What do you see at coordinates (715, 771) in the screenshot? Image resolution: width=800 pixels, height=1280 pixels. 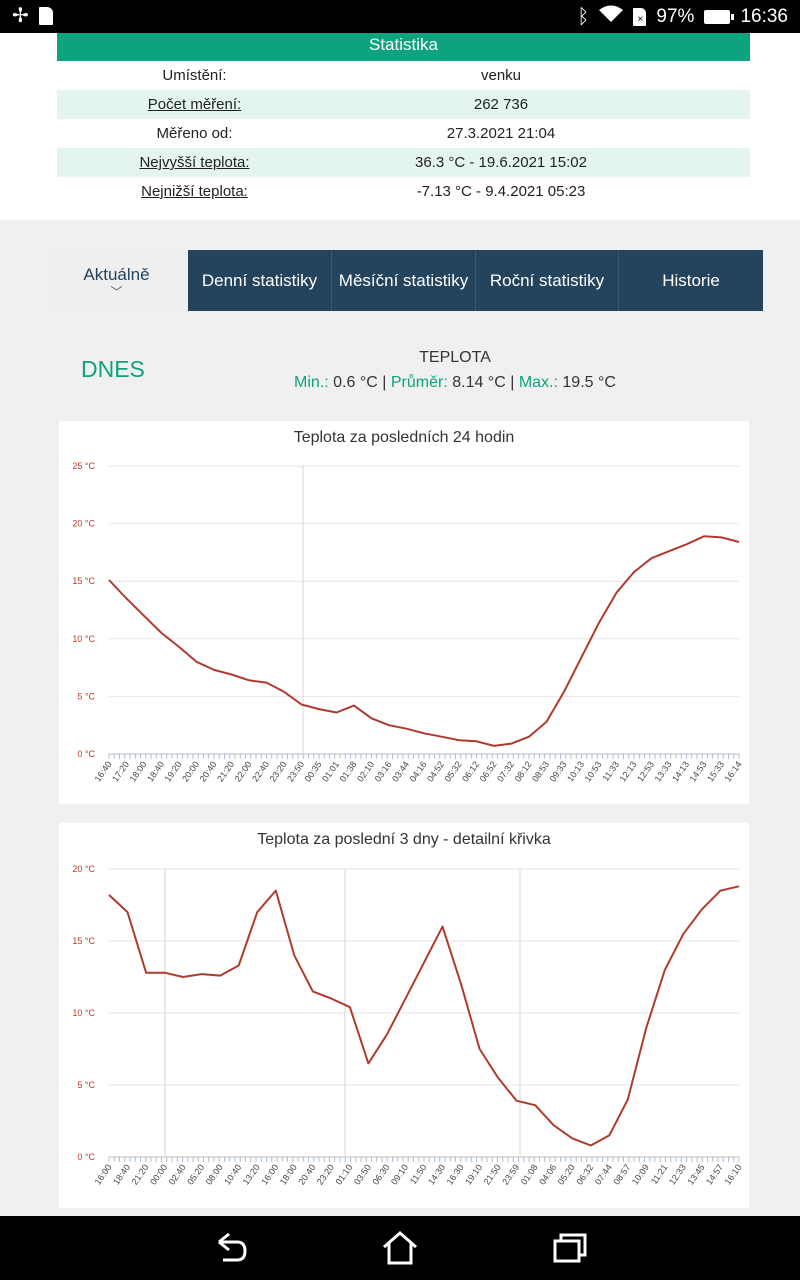 I see `x-tick-label: 15:33` at bounding box center [715, 771].